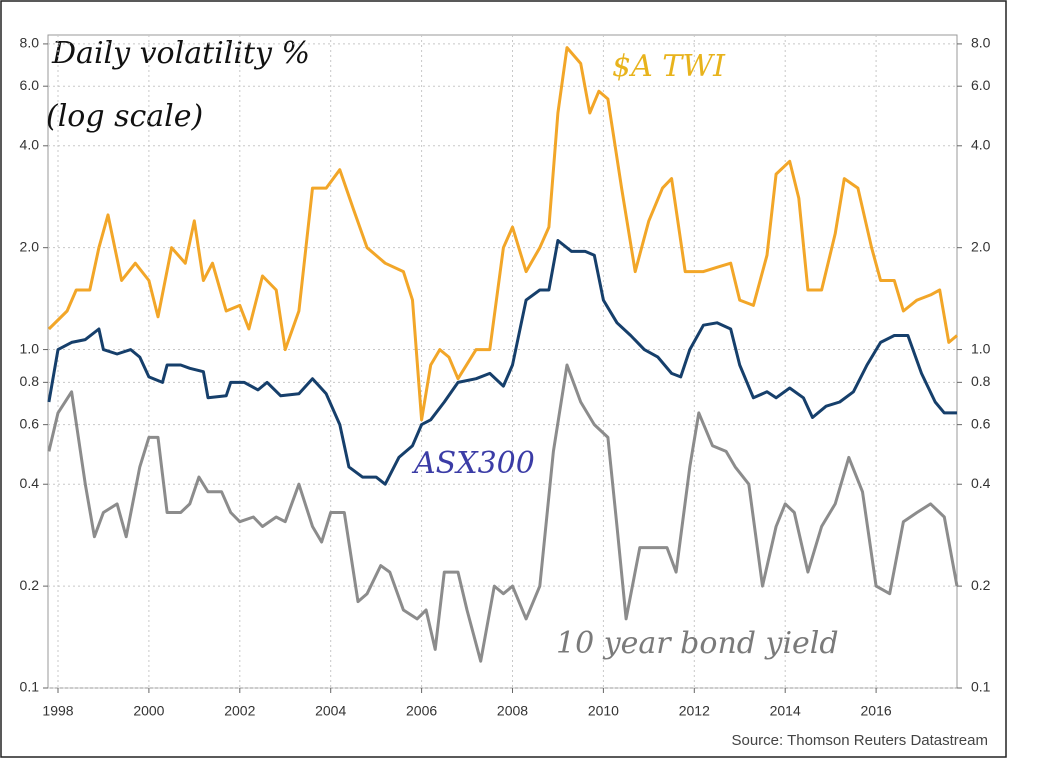 This screenshot has width=1048, height=776. What do you see at coordinates (981, 381) in the screenshot?
I see `y2-tick-label: 0.8` at bounding box center [981, 381].